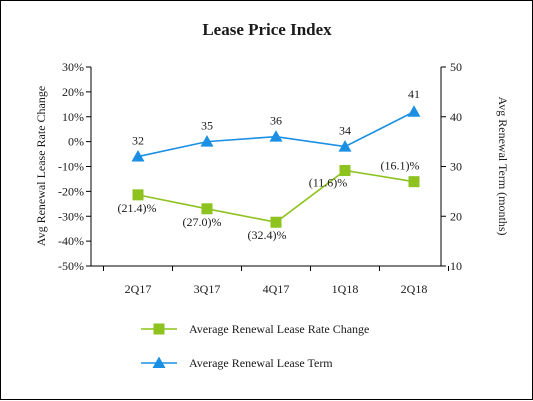 The height and width of the screenshot is (401, 533). Describe the element at coordinates (73, 92) in the screenshot. I see `left-tick-label: 20%` at that location.